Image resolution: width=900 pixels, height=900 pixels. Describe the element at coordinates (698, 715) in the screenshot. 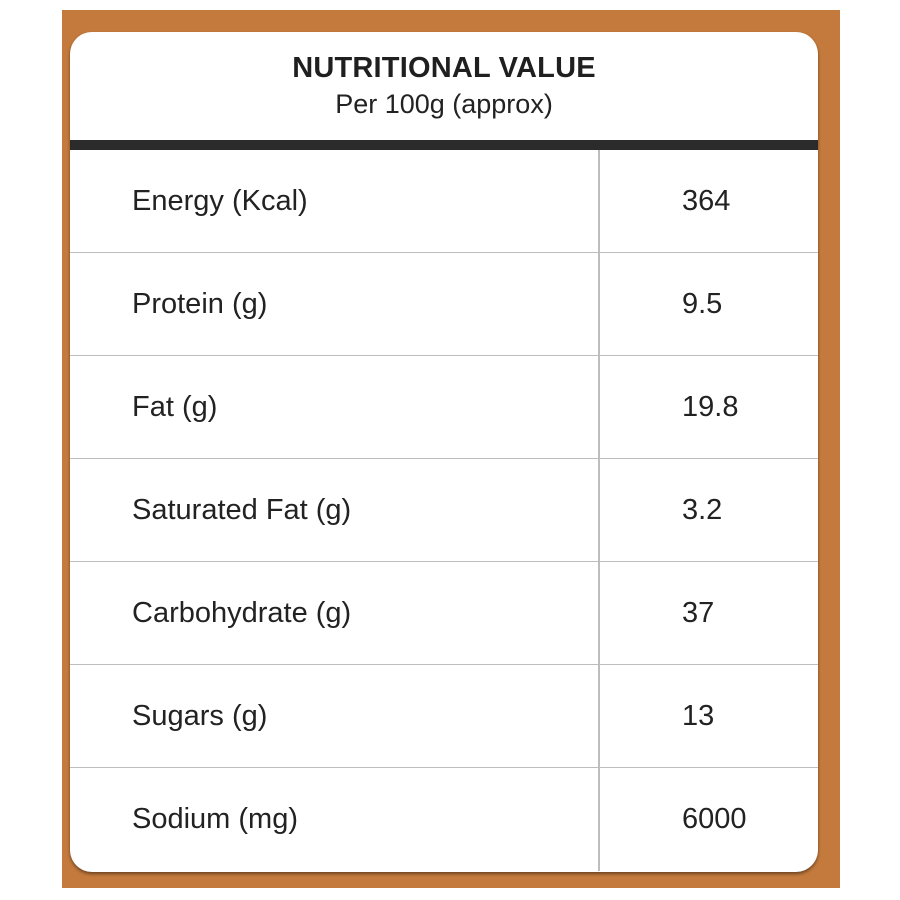

I see `nutrient-value: 13` at that location.